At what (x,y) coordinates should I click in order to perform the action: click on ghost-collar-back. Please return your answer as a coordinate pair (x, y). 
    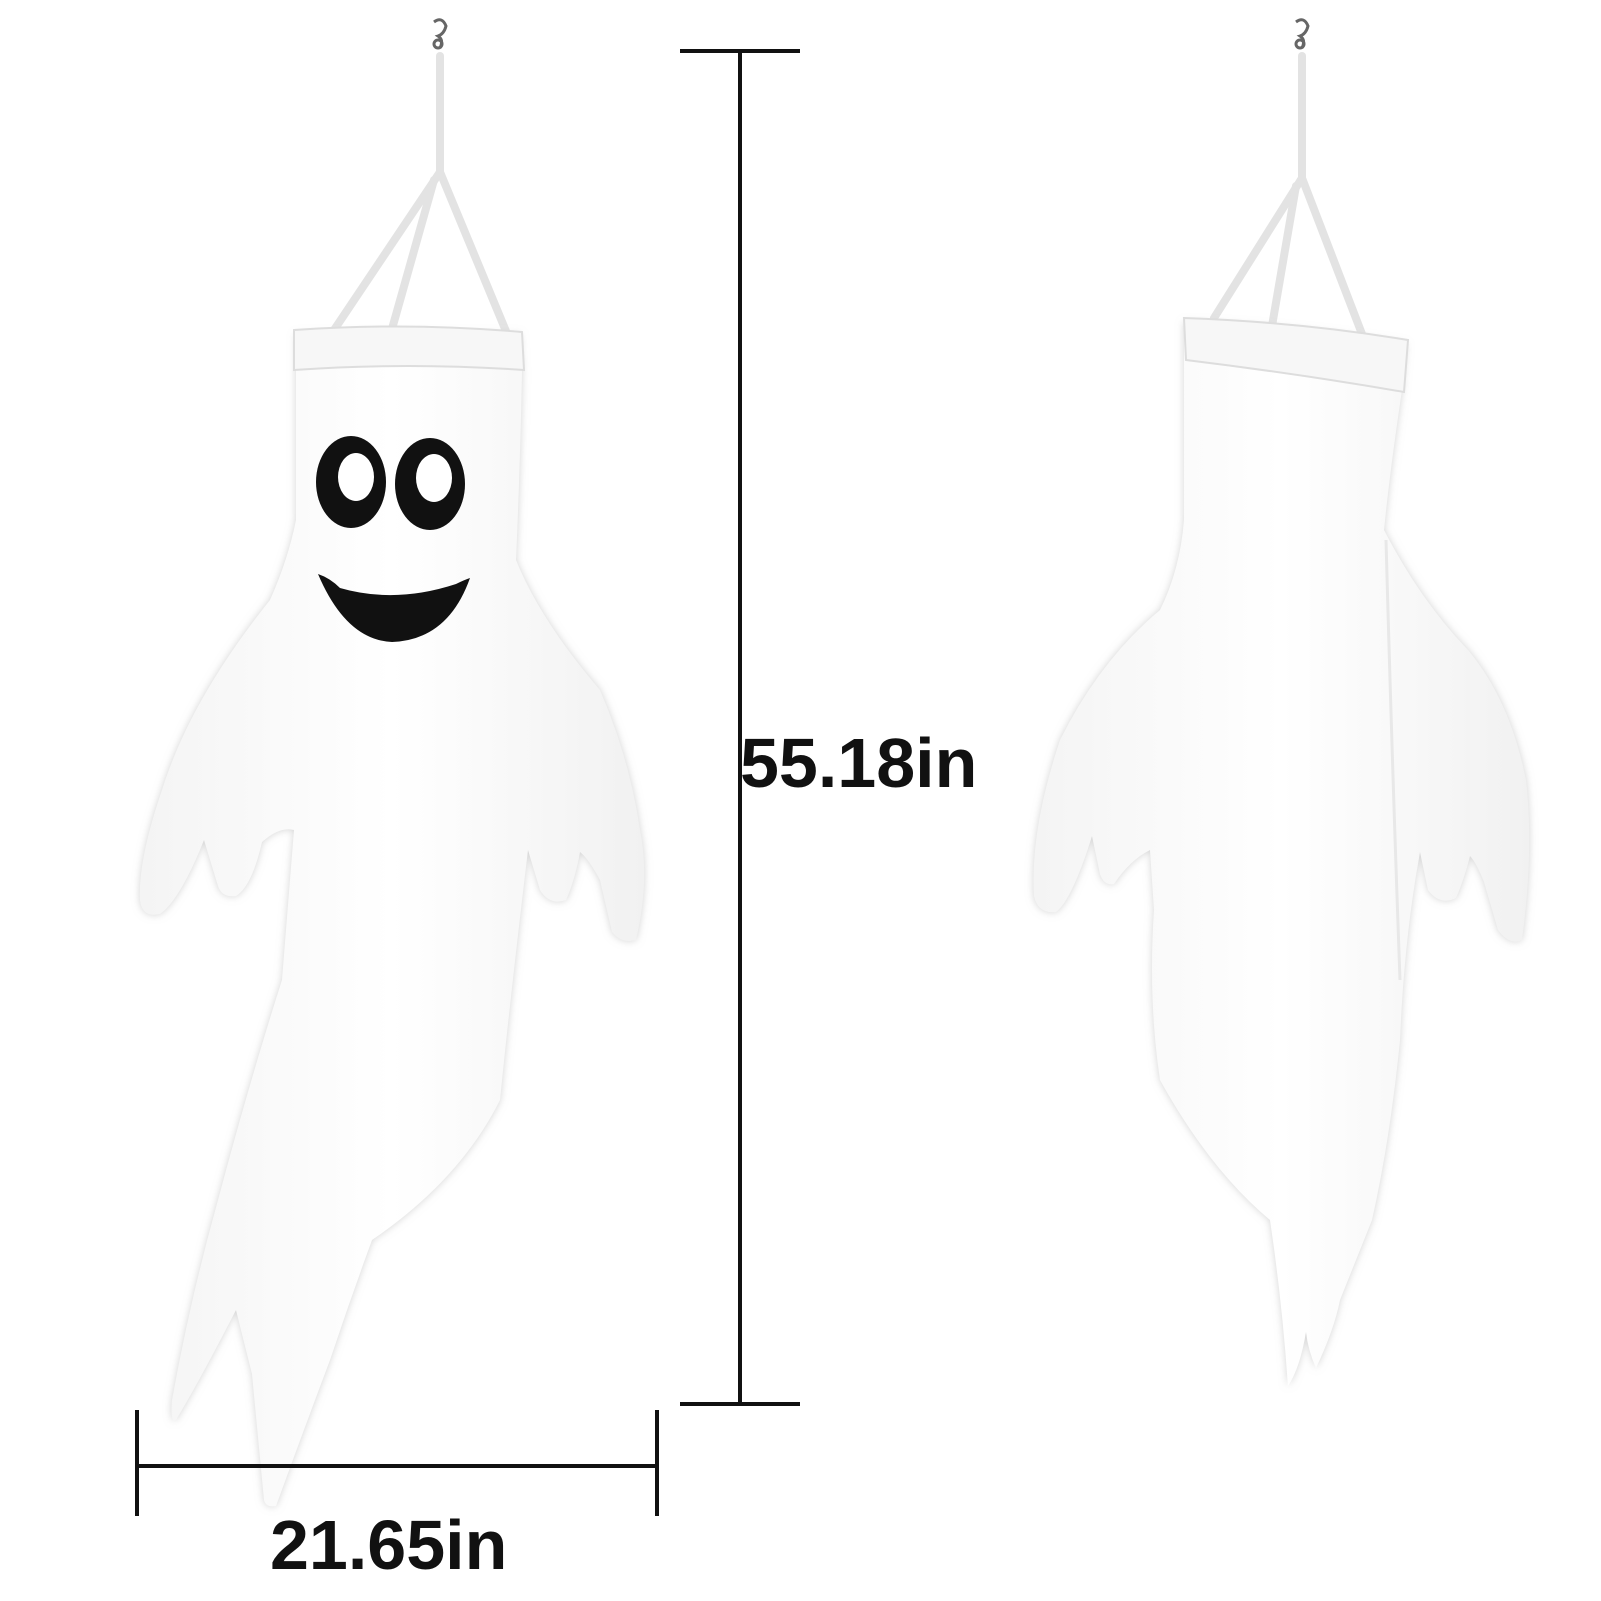
    Looking at the image, I should click on (1296, 355).